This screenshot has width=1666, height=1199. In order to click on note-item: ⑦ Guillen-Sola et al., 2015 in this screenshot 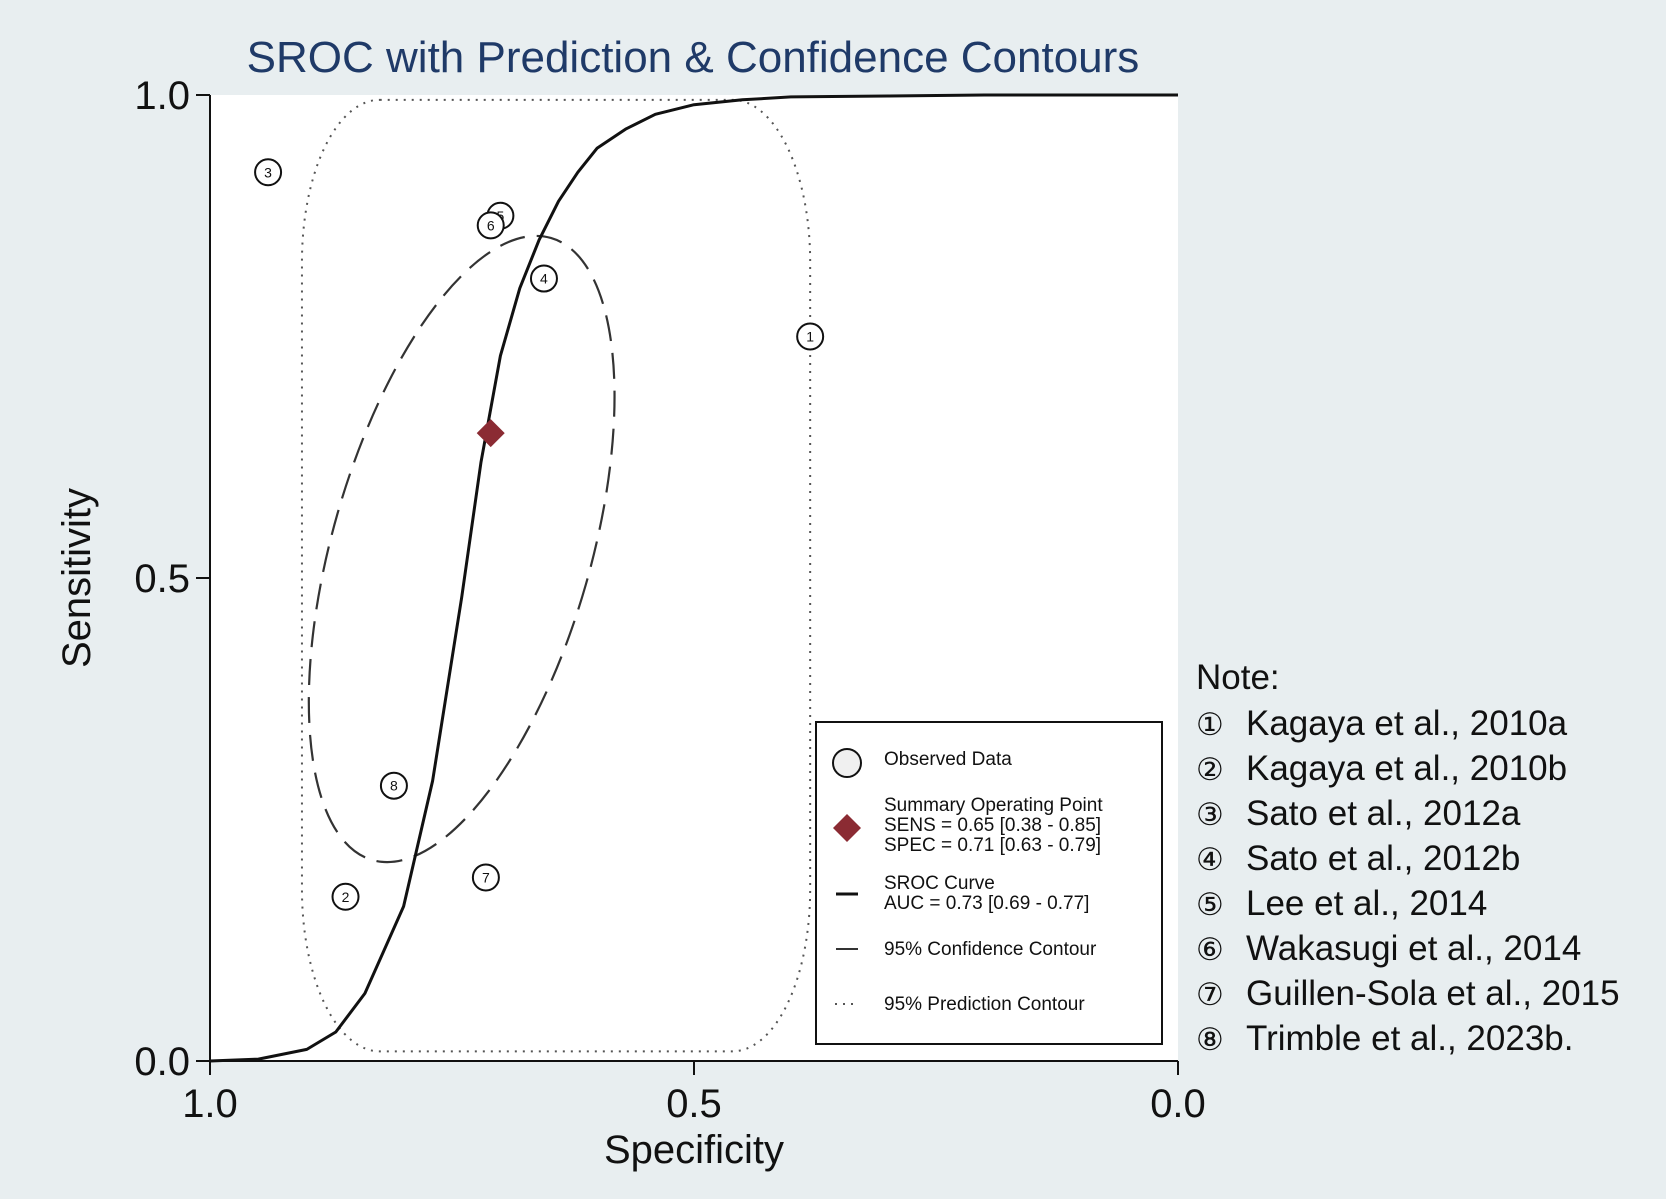, I will do `click(1408, 994)`.